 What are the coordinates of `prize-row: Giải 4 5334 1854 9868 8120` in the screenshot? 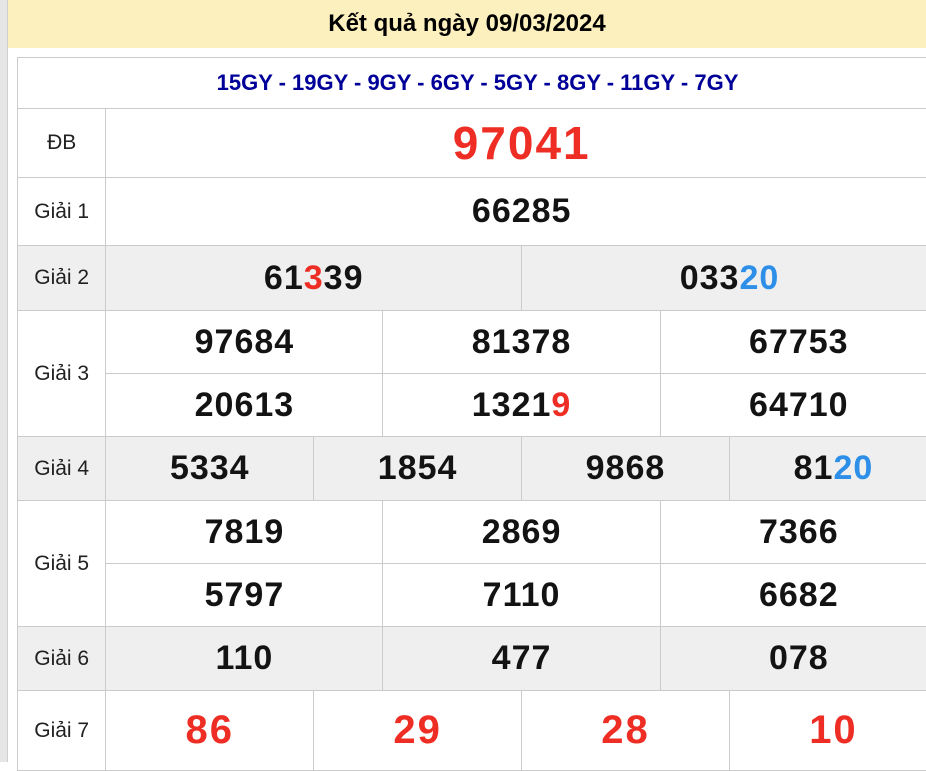 It's located at (472, 469).